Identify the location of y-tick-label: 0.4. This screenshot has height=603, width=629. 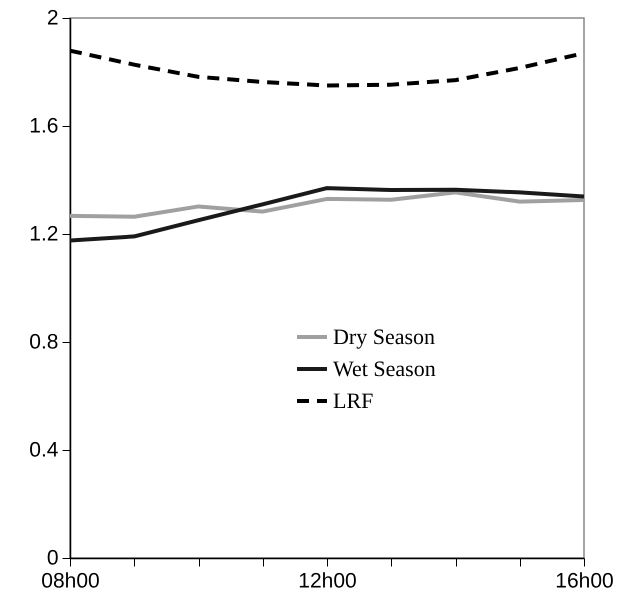
(44, 450).